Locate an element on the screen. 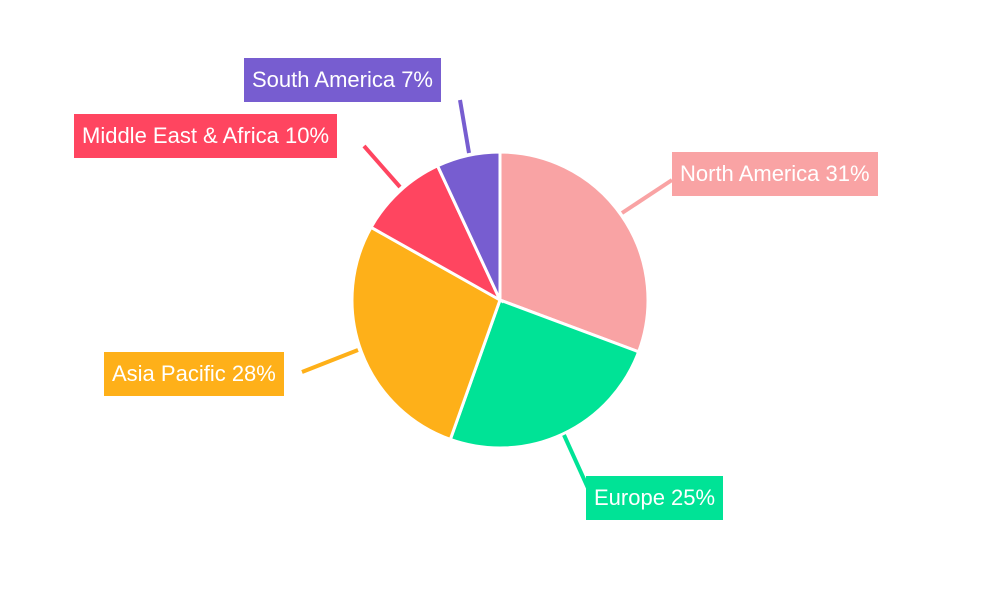  data-label: Asia Pacific 28% is located at coordinates (194, 374).